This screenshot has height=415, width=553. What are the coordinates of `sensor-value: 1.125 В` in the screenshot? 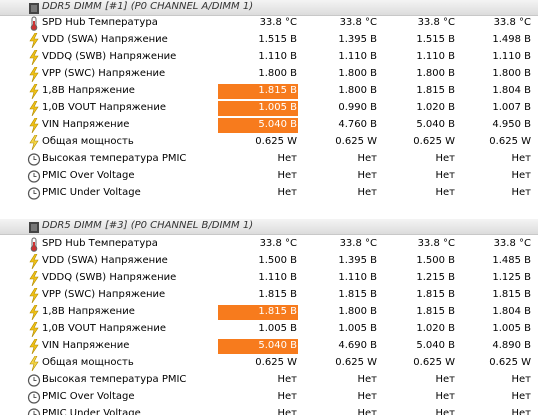 It's located at (511, 277).